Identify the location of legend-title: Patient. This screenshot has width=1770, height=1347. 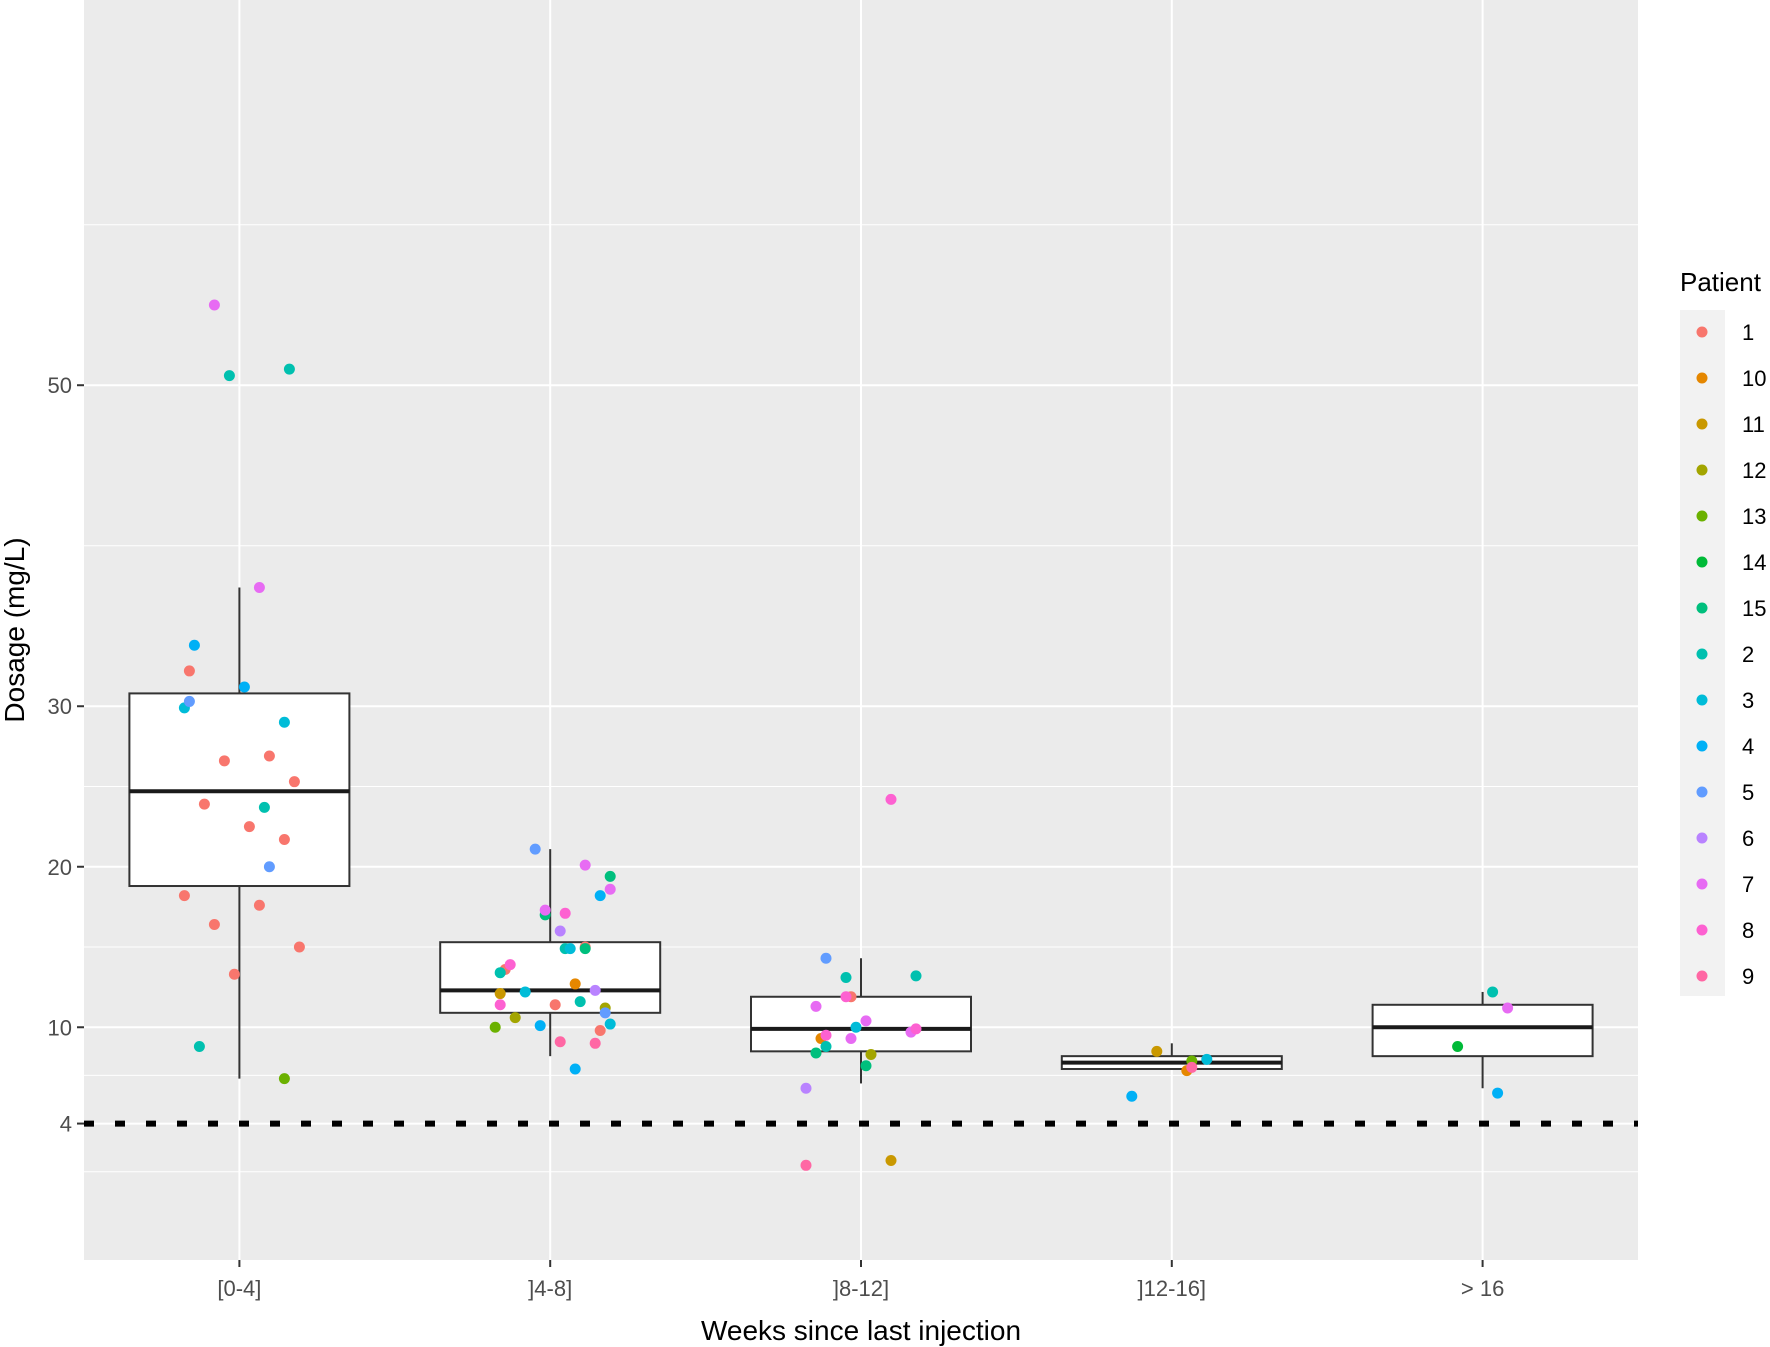
(1721, 282).